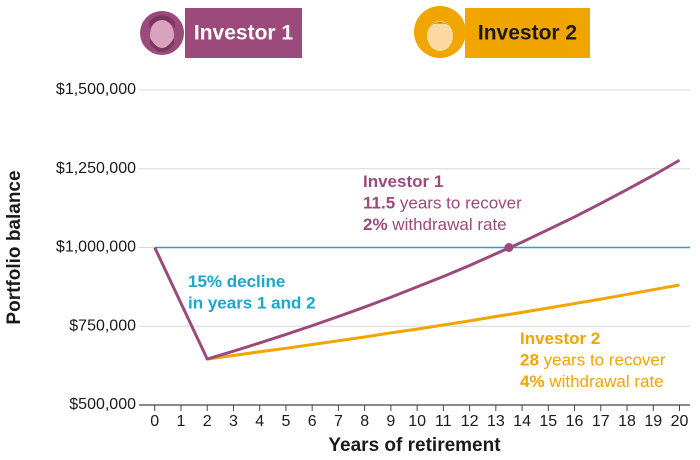  What do you see at coordinates (470, 421) in the screenshot?
I see `x-tick-label: 12` at bounding box center [470, 421].